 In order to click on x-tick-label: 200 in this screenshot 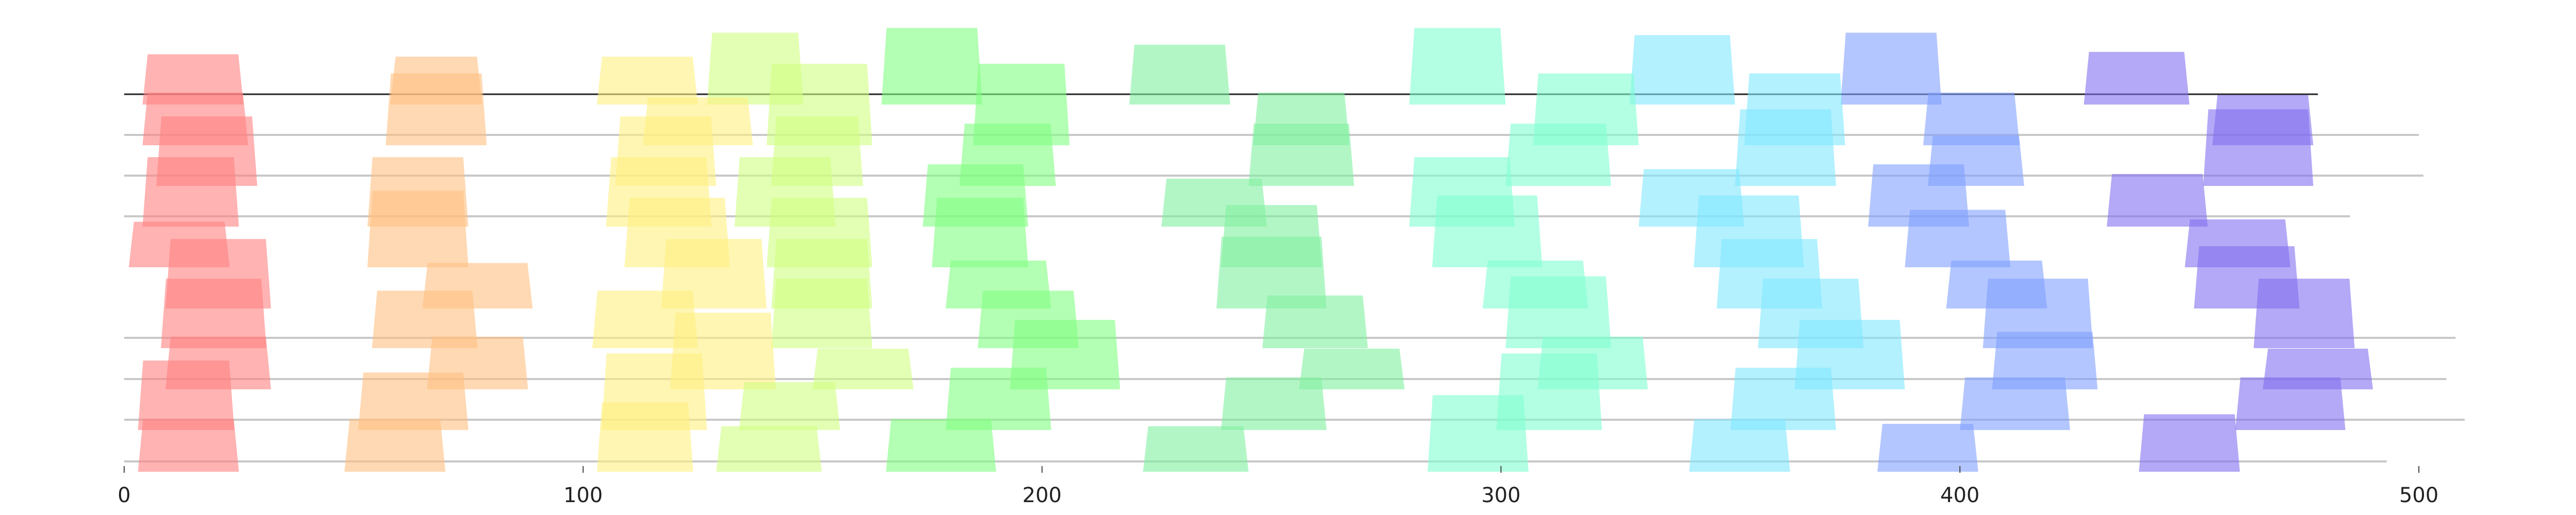, I will do `click(1041, 495)`.